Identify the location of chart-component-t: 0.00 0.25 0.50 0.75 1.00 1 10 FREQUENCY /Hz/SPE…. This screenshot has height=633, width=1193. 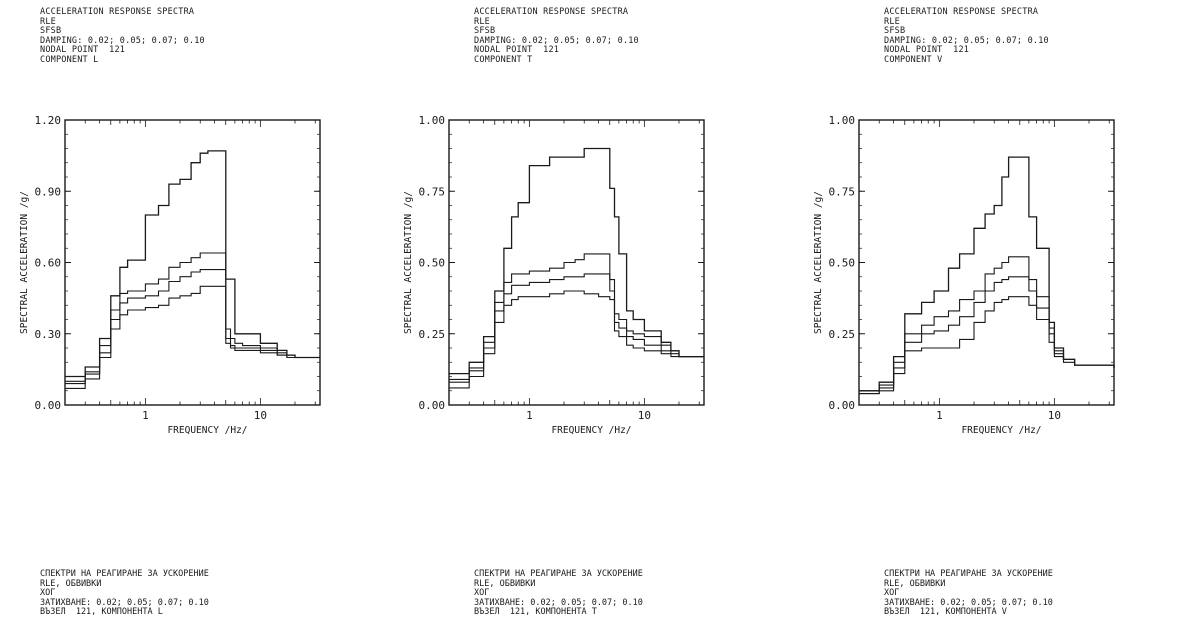
(554, 275).